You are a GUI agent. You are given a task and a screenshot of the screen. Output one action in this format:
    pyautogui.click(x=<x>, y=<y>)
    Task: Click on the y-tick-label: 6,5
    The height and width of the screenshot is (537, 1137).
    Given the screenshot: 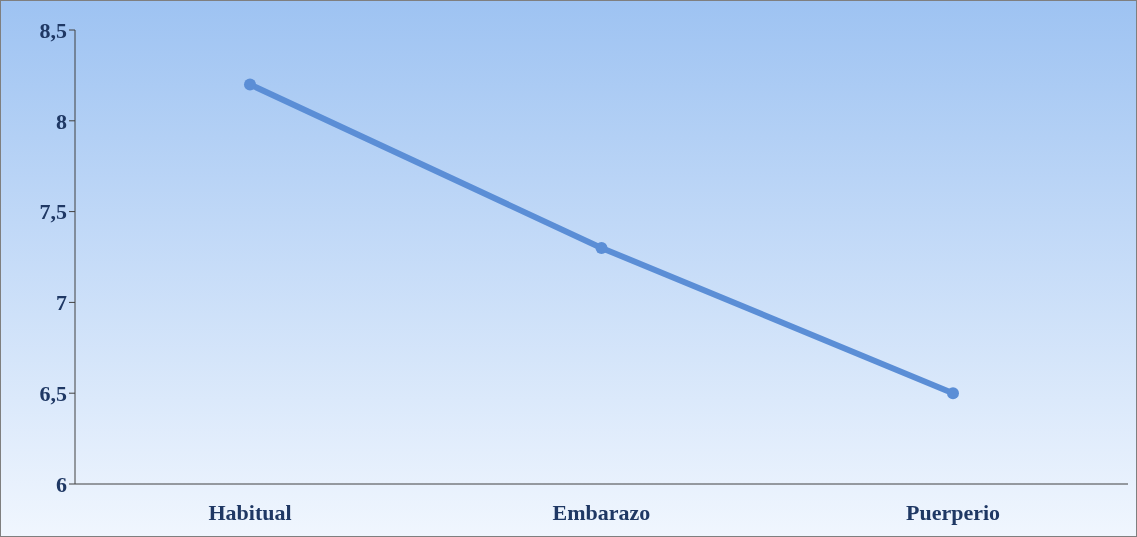 What is the action you would take?
    pyautogui.click(x=53, y=394)
    